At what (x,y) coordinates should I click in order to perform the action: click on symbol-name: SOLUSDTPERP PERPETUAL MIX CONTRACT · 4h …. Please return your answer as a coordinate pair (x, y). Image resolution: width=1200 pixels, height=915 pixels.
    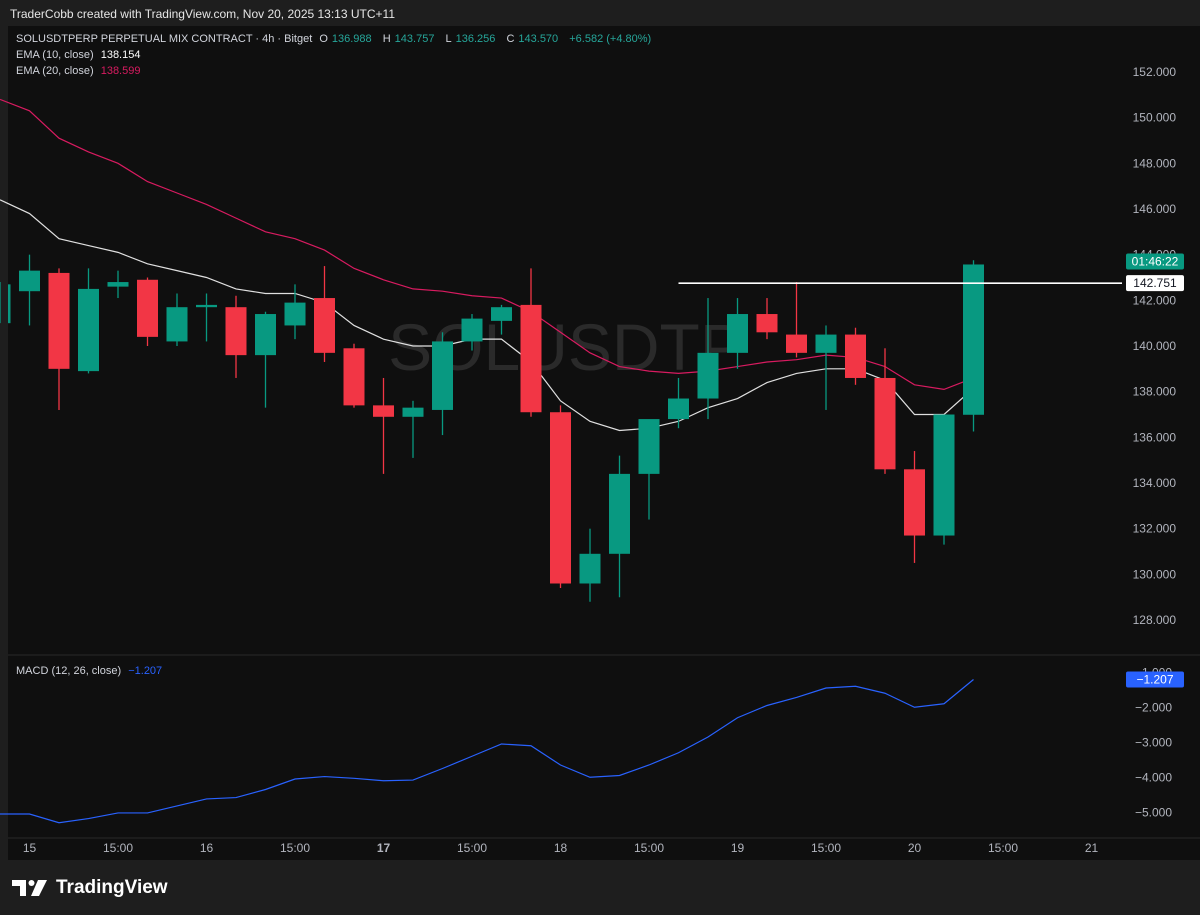
    Looking at the image, I should click on (164, 39).